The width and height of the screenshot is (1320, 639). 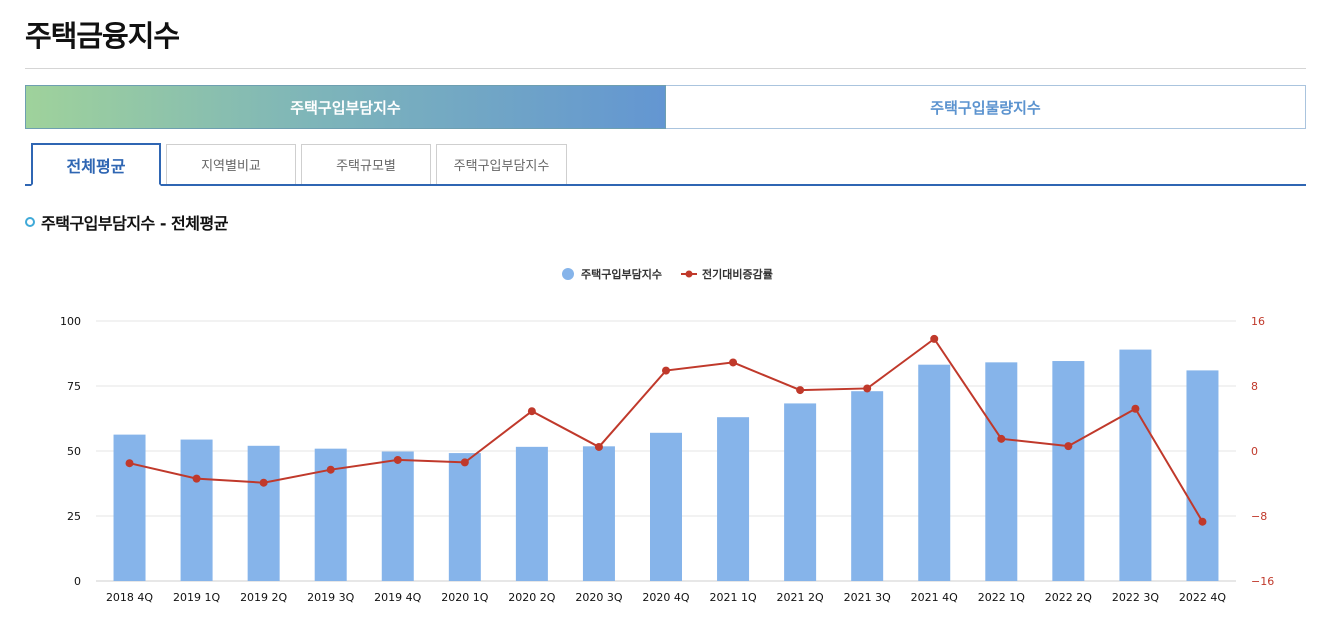 What do you see at coordinates (1001, 597) in the screenshot?
I see `x-axis-tick-label: 2022 1Q` at bounding box center [1001, 597].